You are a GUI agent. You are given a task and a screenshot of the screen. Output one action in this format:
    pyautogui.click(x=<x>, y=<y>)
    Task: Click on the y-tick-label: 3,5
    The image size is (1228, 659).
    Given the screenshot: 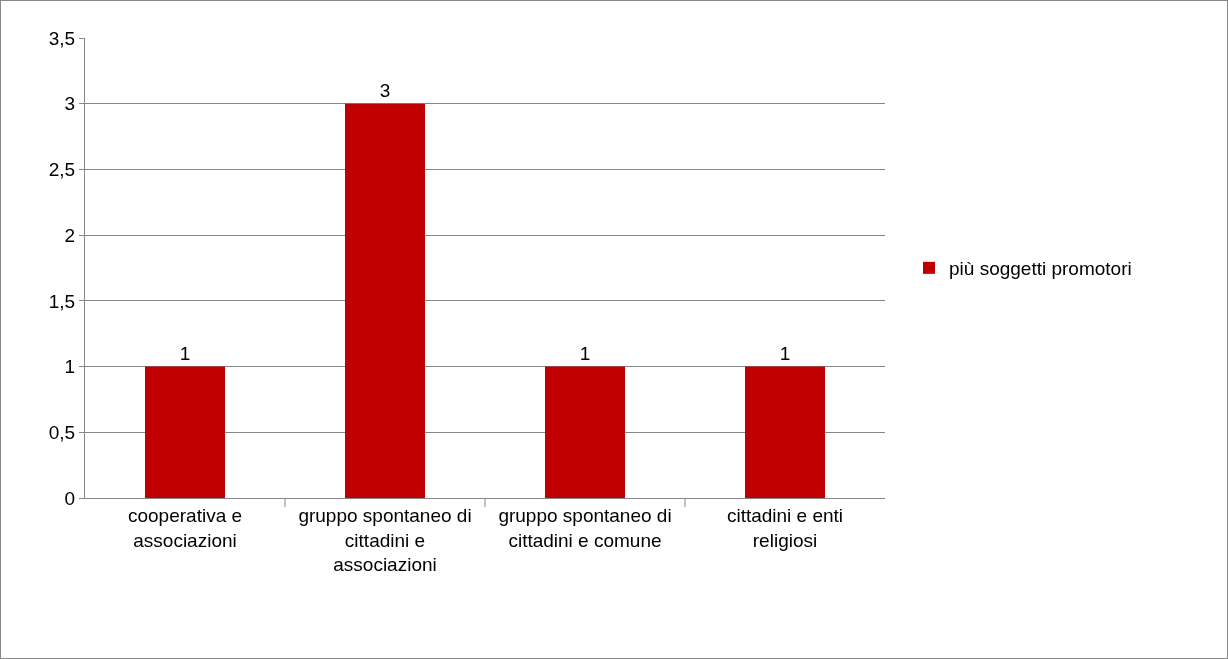 What is the action you would take?
    pyautogui.click(x=62, y=38)
    